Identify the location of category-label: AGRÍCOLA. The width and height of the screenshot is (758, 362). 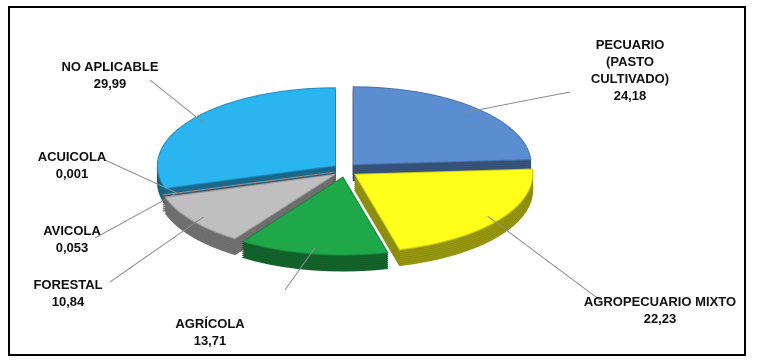
(210, 323).